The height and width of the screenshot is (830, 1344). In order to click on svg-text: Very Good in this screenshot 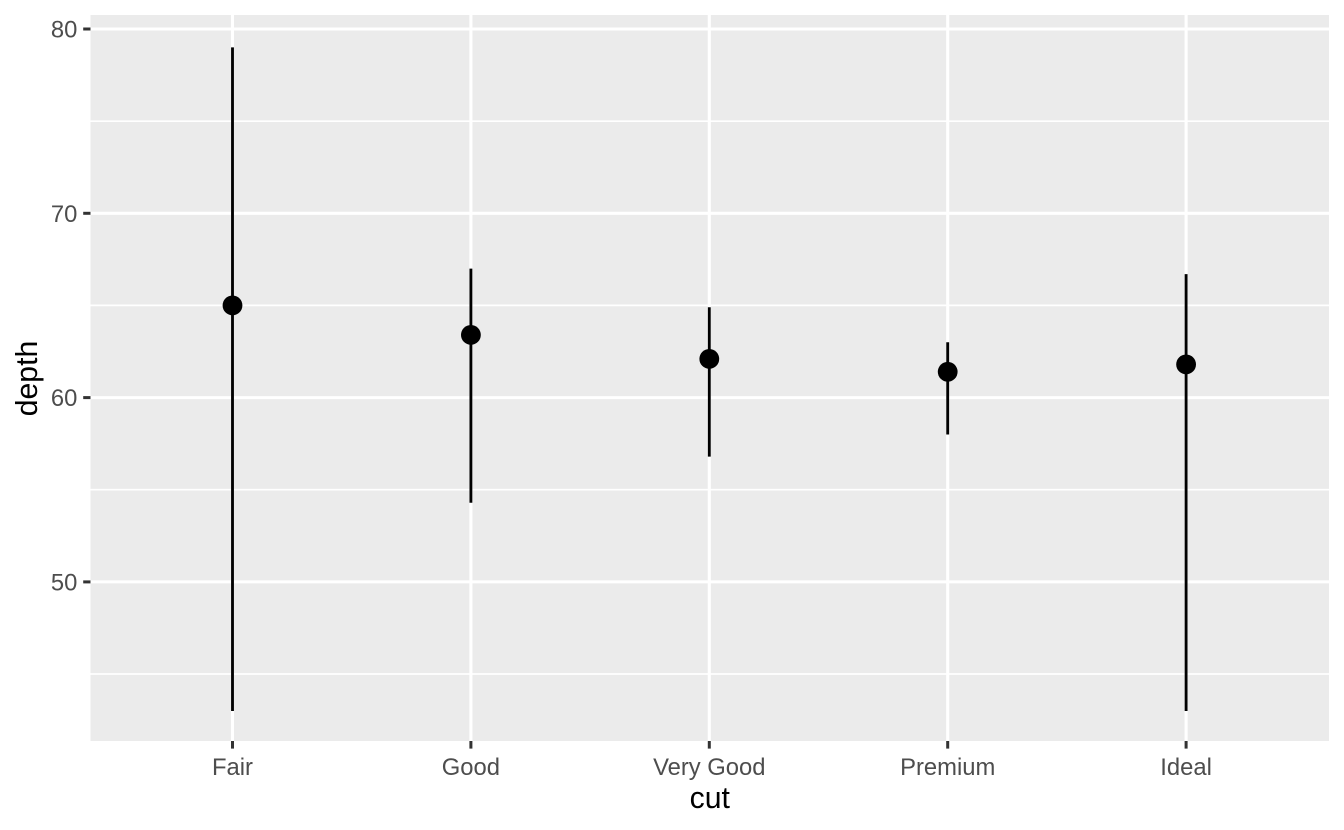, I will do `click(709, 767)`.